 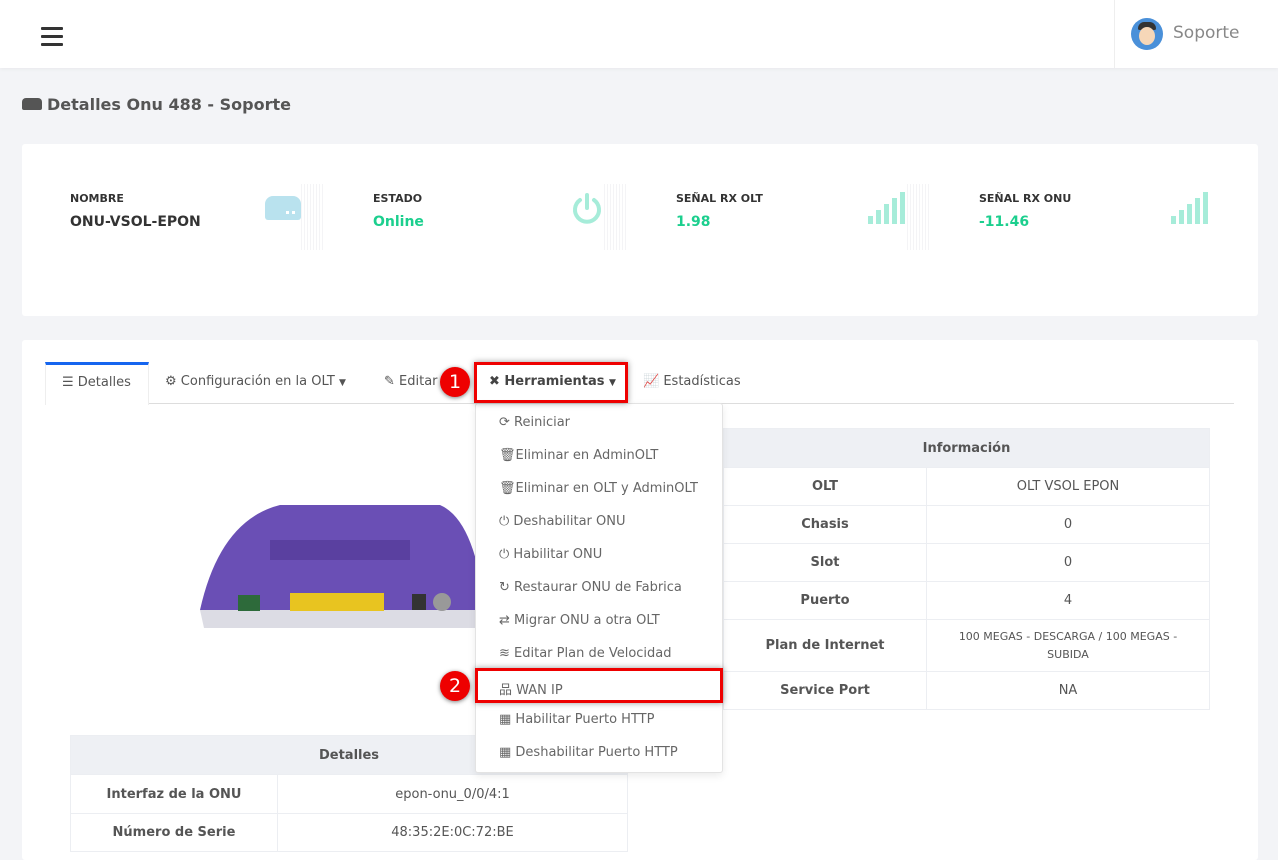 What do you see at coordinates (398, 198) in the screenshot?
I see `stat-label: ESTADO` at bounding box center [398, 198].